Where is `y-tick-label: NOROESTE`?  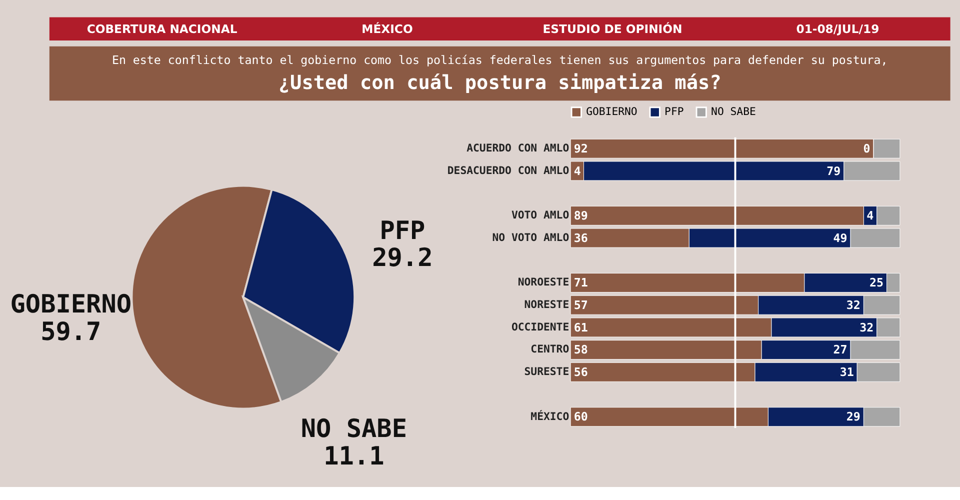
y-tick-label: NOROESTE is located at coordinates (544, 282).